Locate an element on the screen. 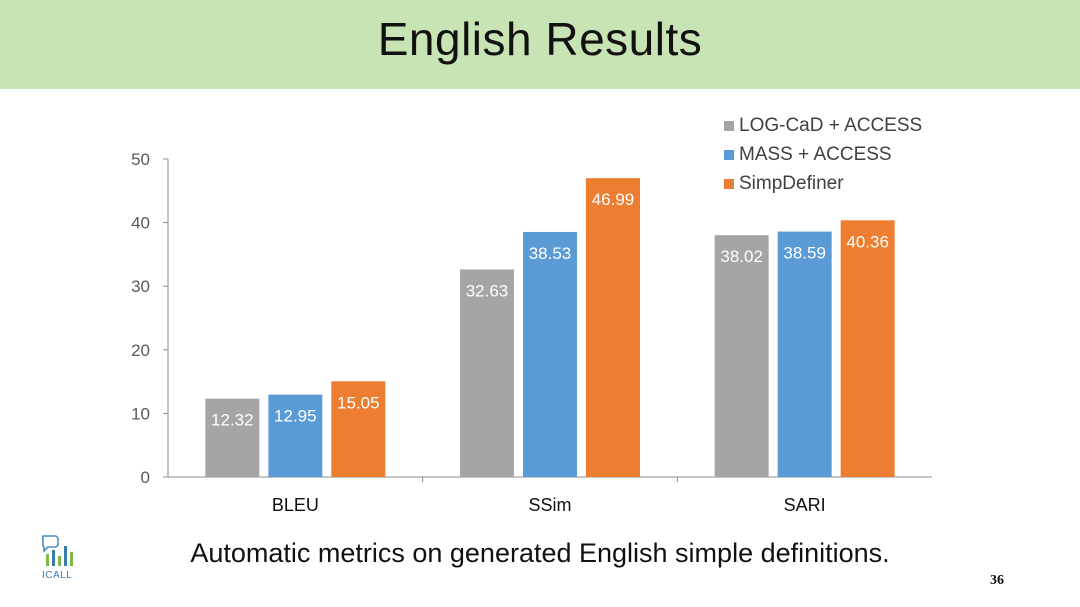  logo-text: ICALL is located at coordinates (57, 575).